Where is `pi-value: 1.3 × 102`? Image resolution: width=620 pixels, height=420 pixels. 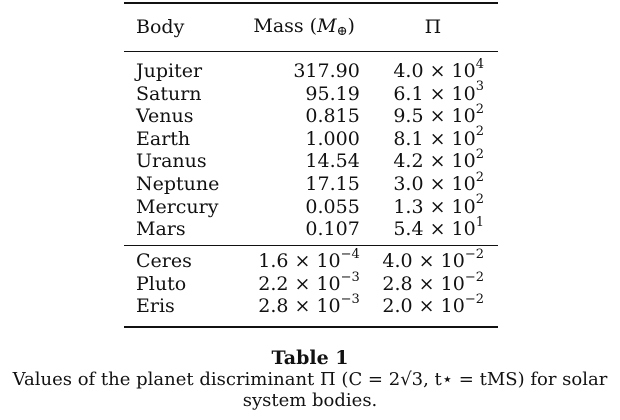
pi-value: 1.3 × 102 is located at coordinates (438, 205).